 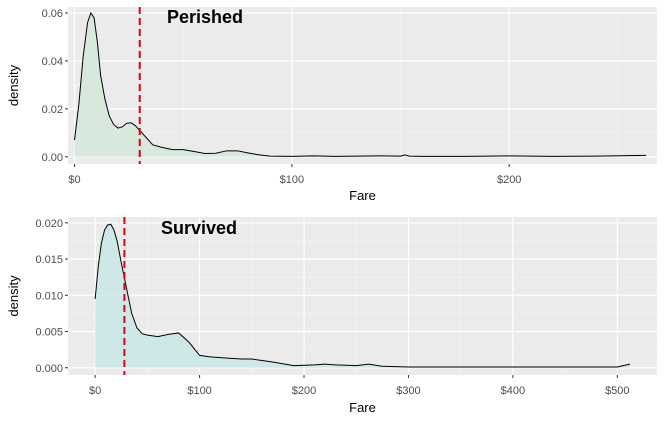 What do you see at coordinates (617, 391) in the screenshot?
I see `x-tick-label: $500` at bounding box center [617, 391].